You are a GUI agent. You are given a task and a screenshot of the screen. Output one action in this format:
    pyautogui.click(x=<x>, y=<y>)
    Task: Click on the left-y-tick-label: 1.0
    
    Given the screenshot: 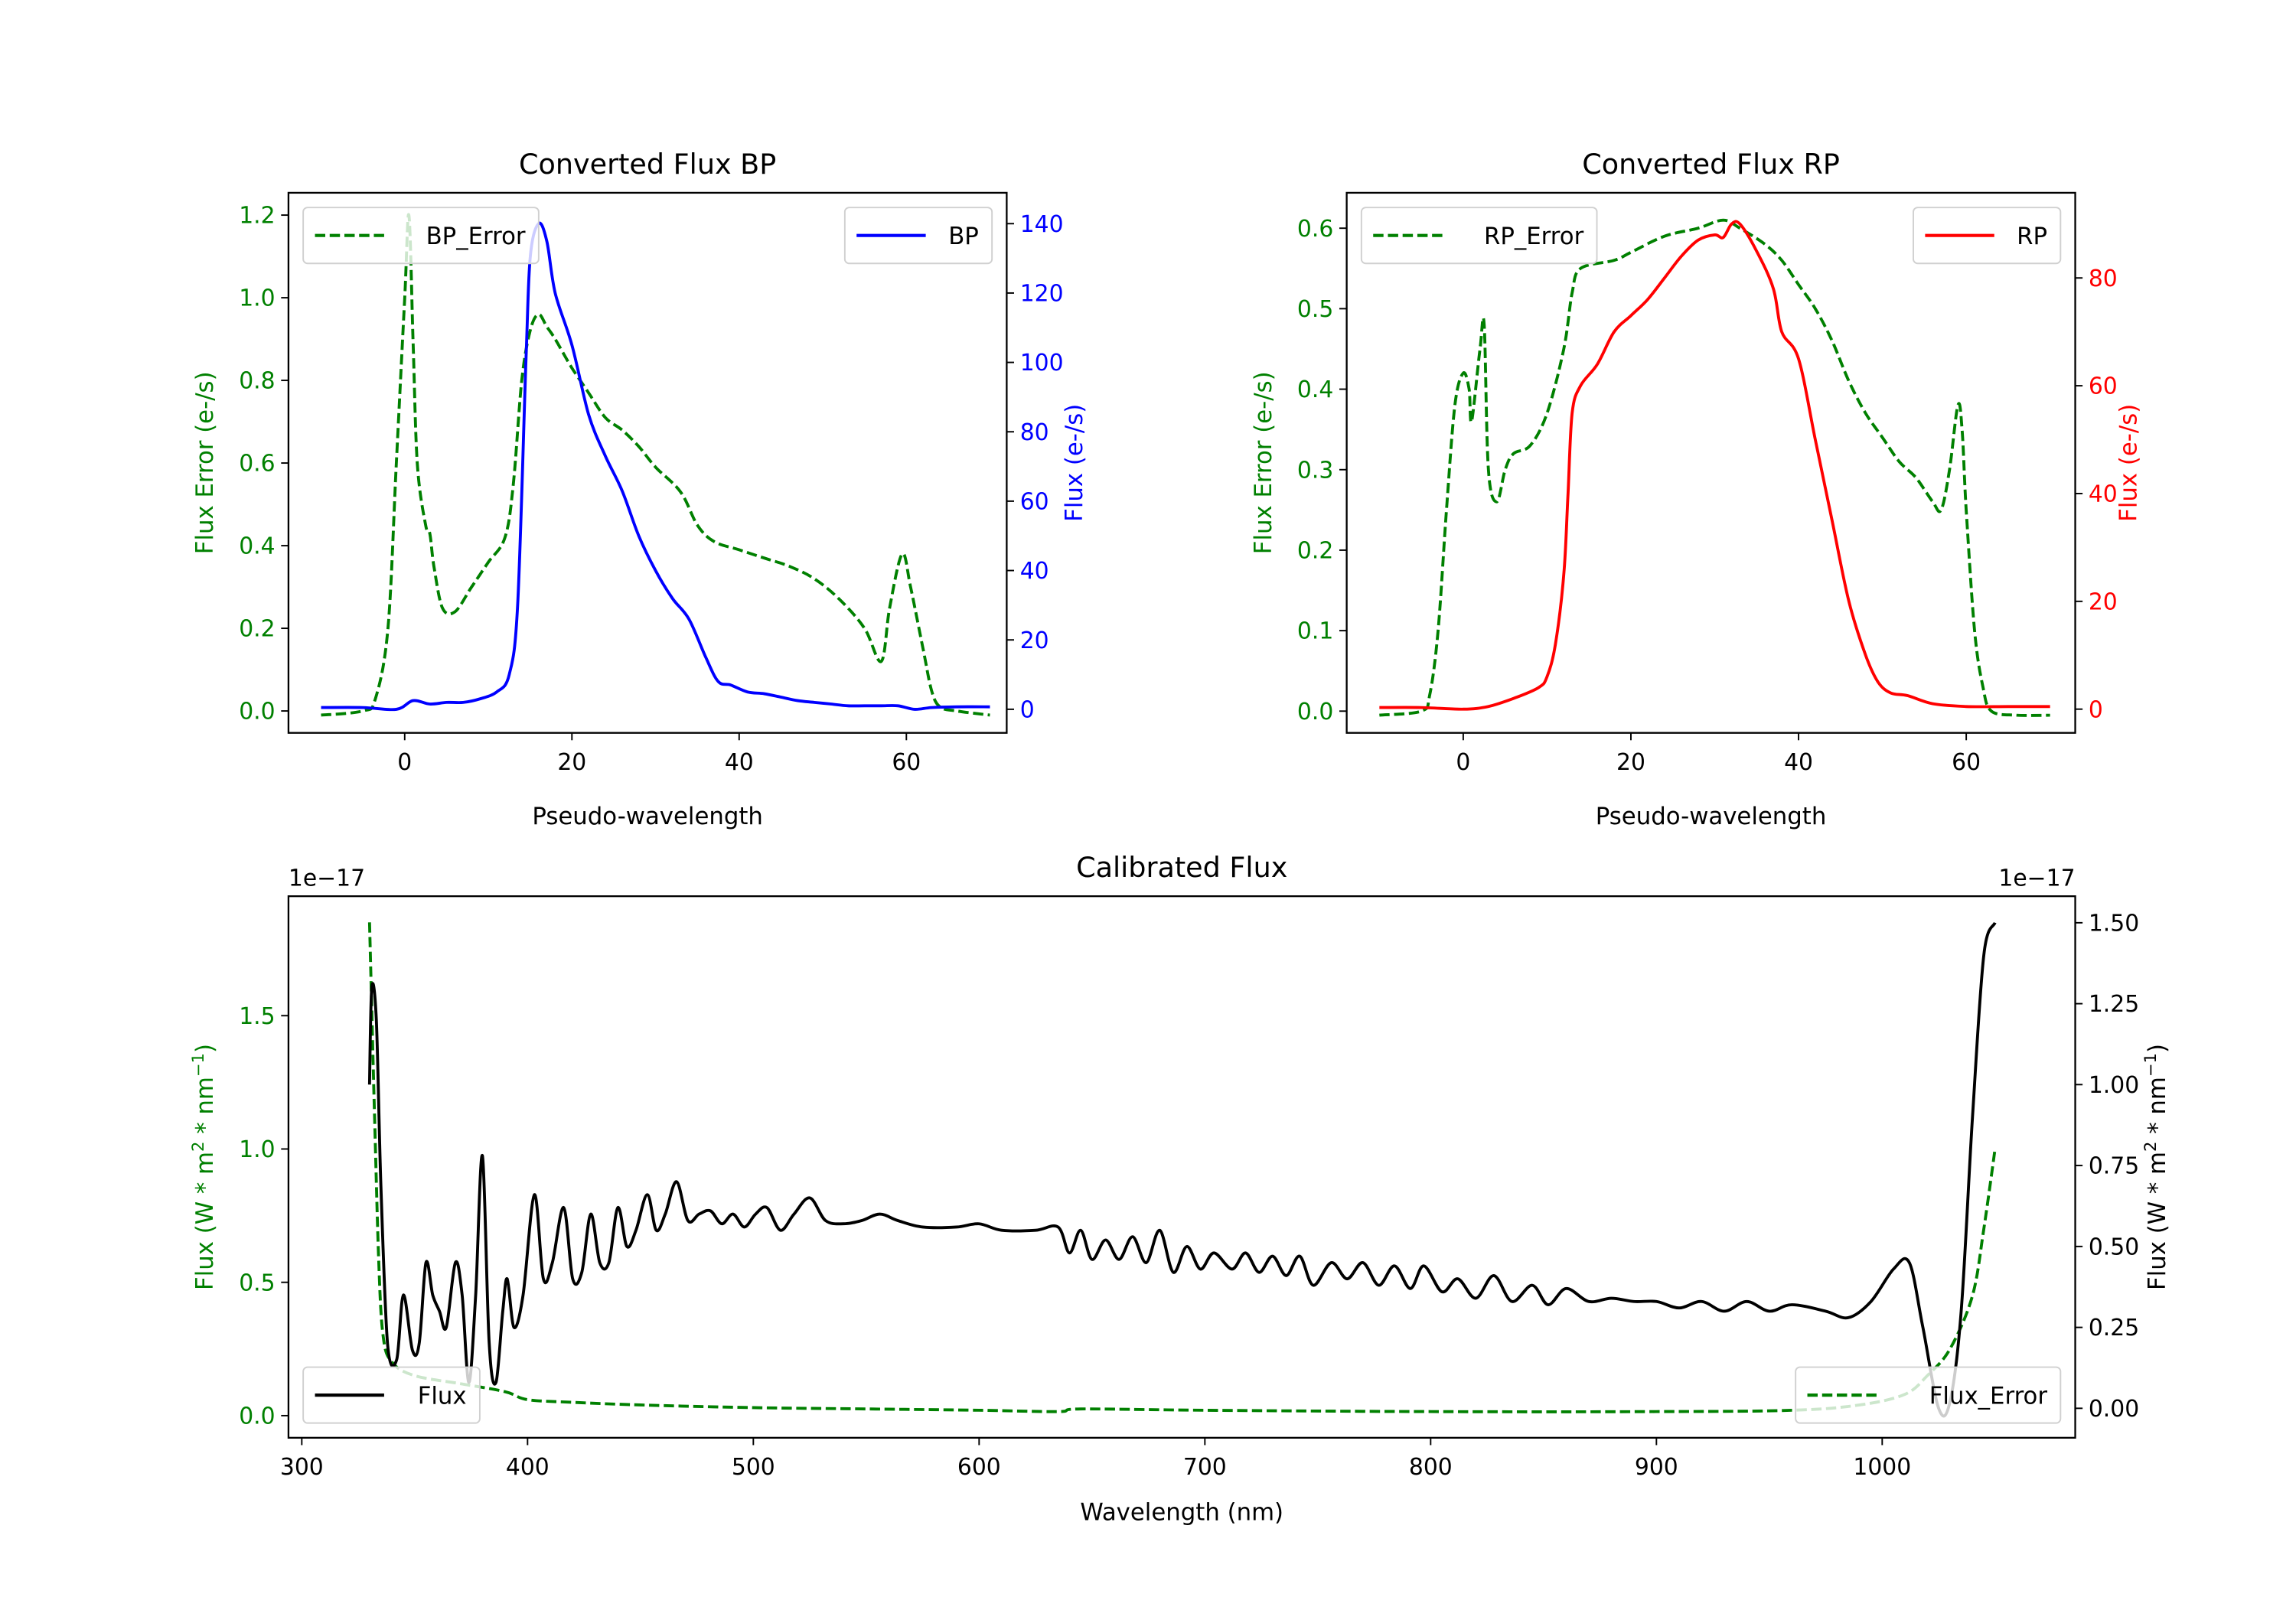 What is the action you would take?
    pyautogui.click(x=257, y=1149)
    